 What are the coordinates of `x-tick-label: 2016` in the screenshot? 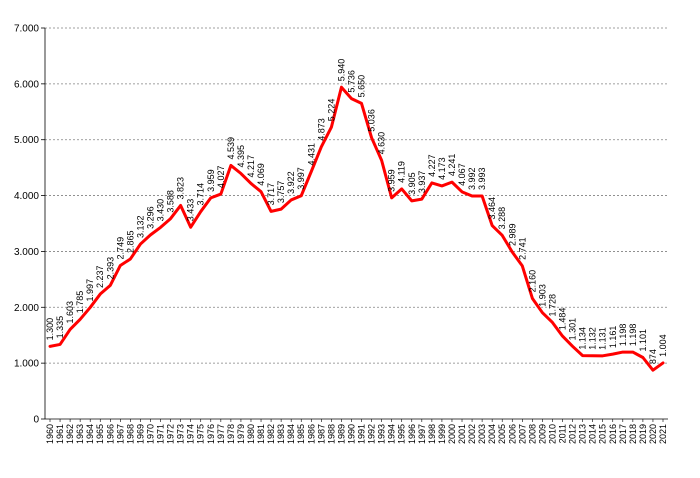 It's located at (613, 434).